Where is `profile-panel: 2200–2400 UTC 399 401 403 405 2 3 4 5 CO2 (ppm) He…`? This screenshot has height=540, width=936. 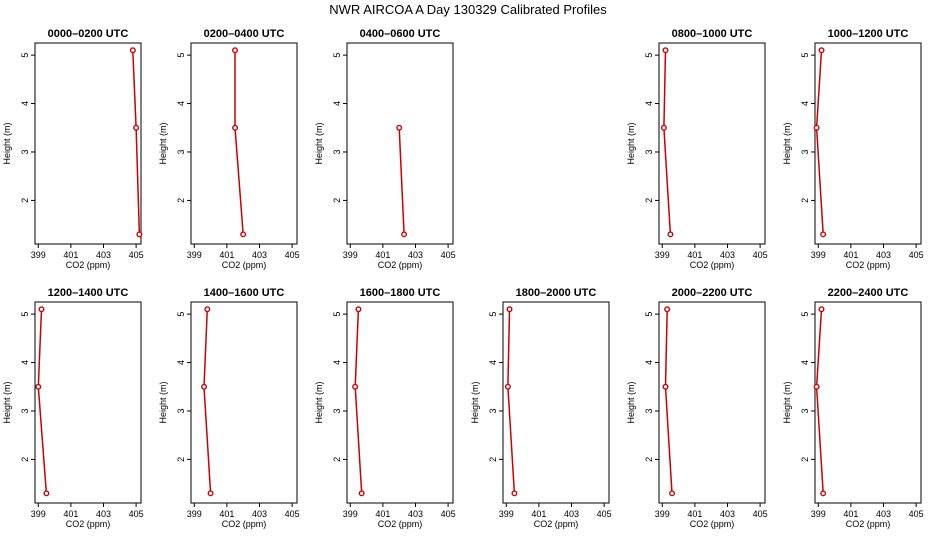
profile-panel: 2200–2400 UTC 399 401 403 405 2 3 4 5 CO2 (ppm) He… is located at coordinates (853, 408).